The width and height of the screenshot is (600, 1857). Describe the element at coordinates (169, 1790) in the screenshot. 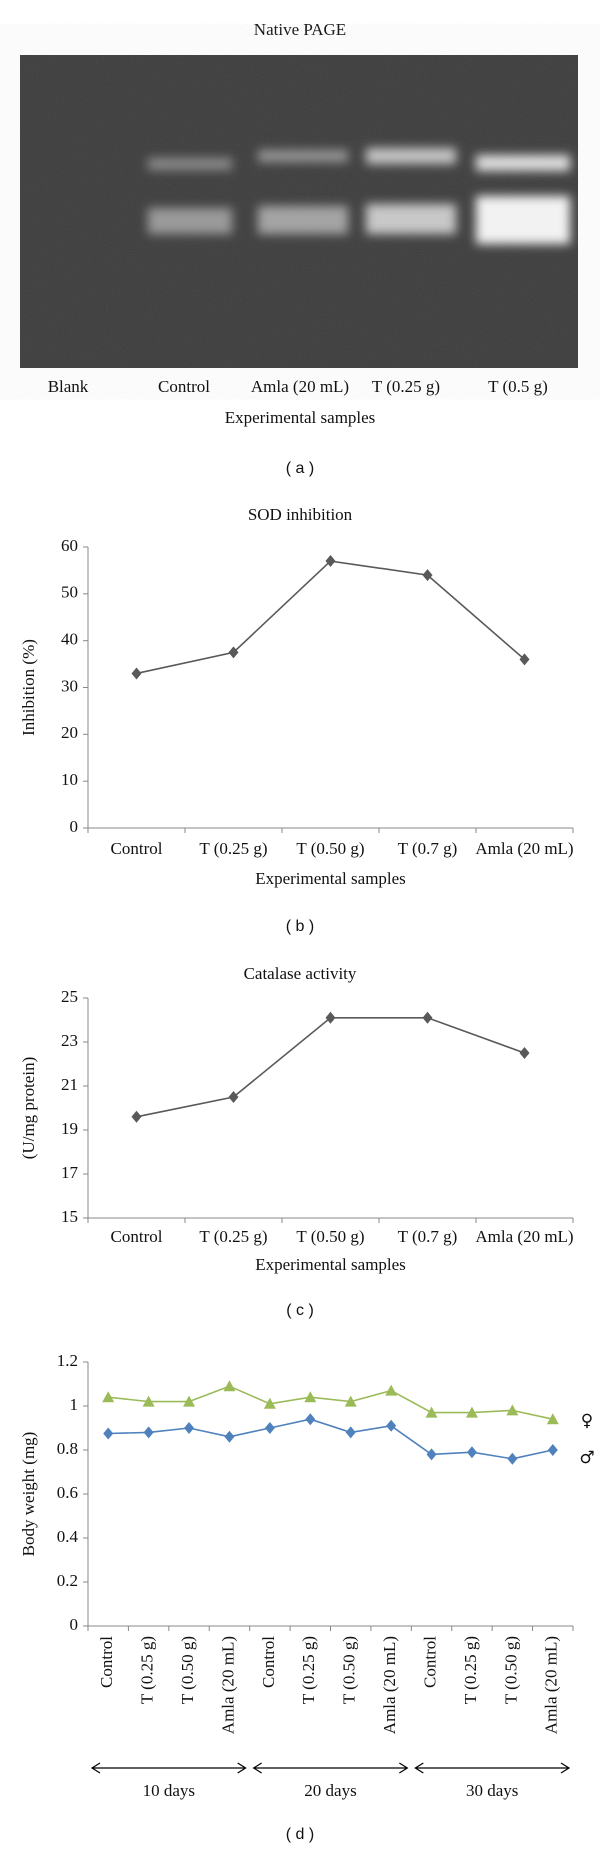

I see `group-label: 10 days` at that location.